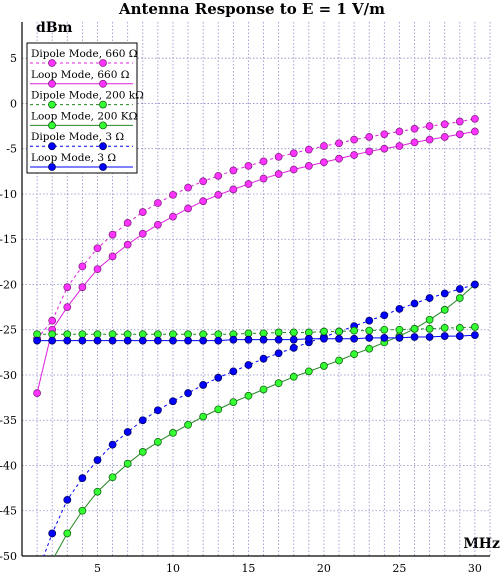  What do you see at coordinates (11, 149) in the screenshot?
I see `y-tick-label: -5` at bounding box center [11, 149].